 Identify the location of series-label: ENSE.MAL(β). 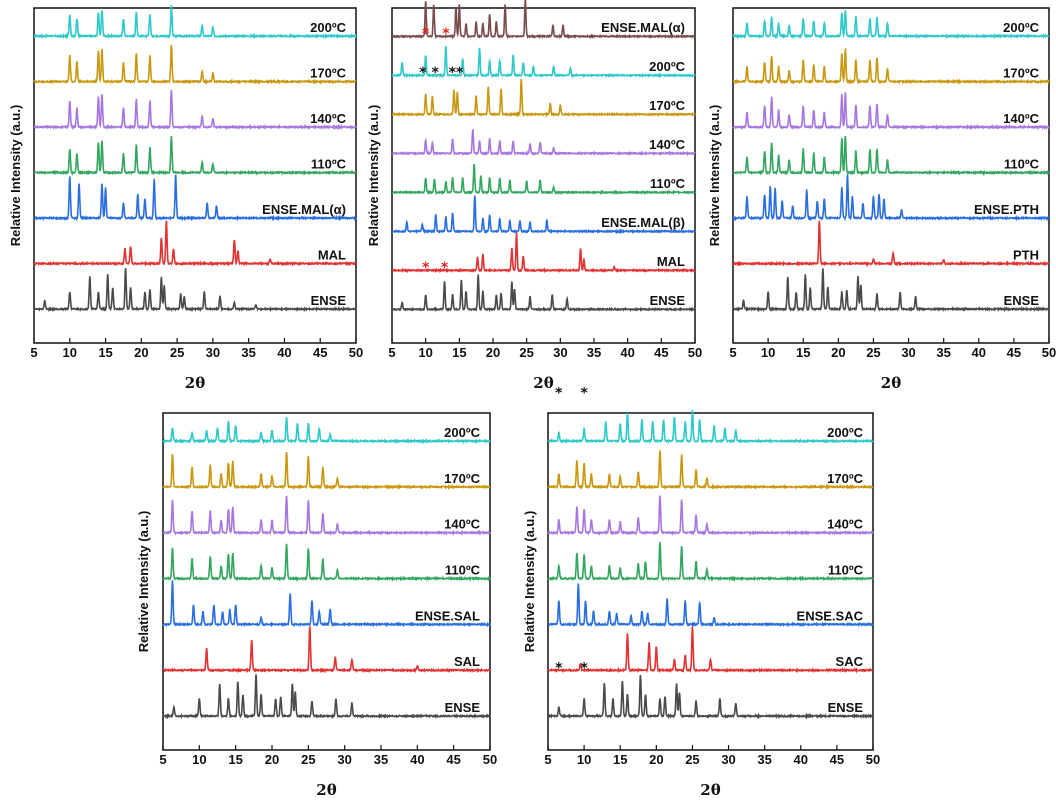
(643, 222).